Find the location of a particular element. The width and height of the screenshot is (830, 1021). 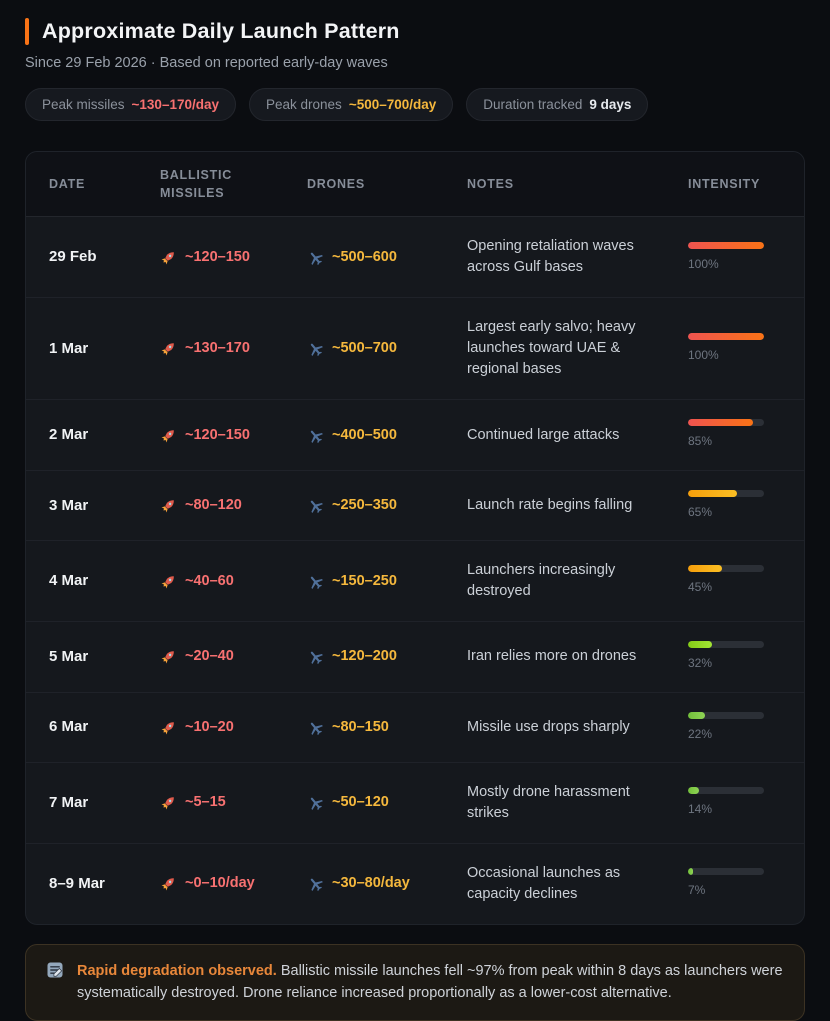

intensity-percent: 85% is located at coordinates (700, 441).